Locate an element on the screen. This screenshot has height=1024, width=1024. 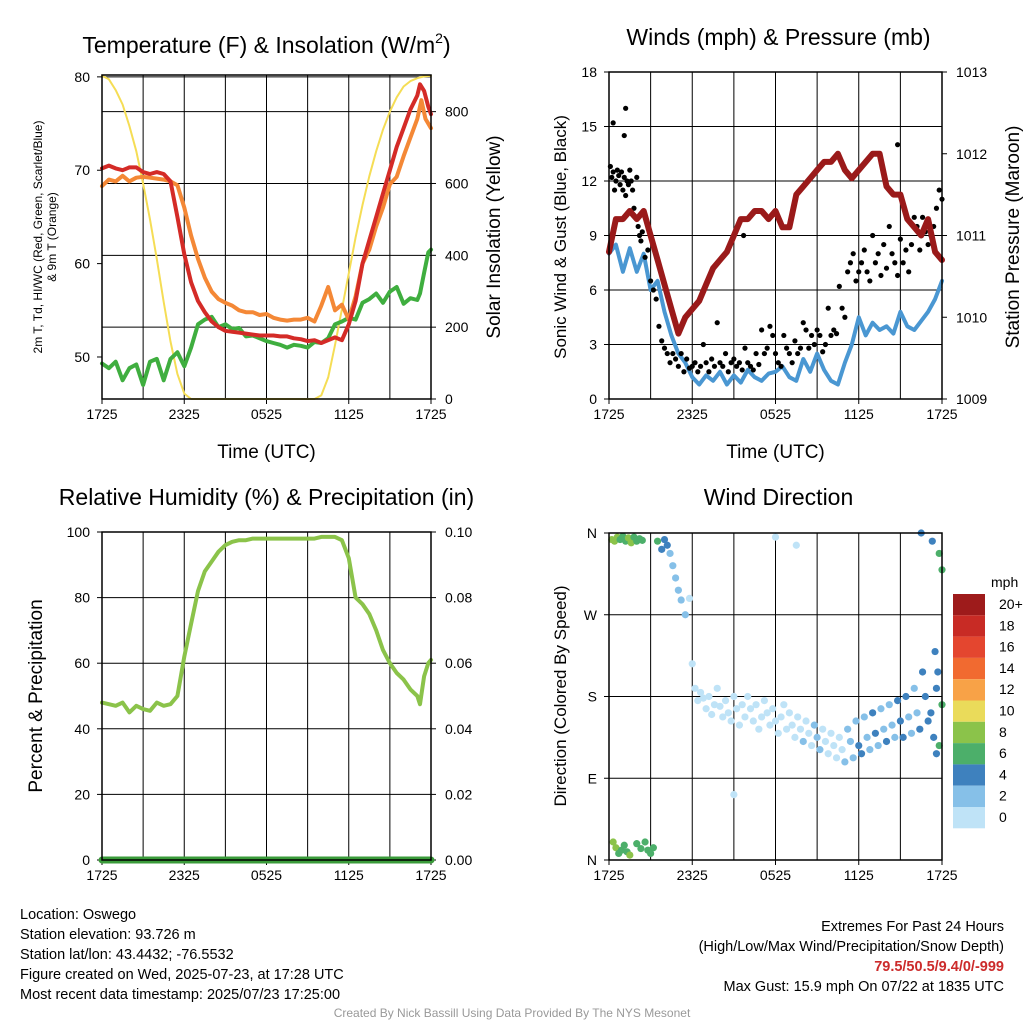
y2-tick-label: 0.08 is located at coordinates (458, 598).